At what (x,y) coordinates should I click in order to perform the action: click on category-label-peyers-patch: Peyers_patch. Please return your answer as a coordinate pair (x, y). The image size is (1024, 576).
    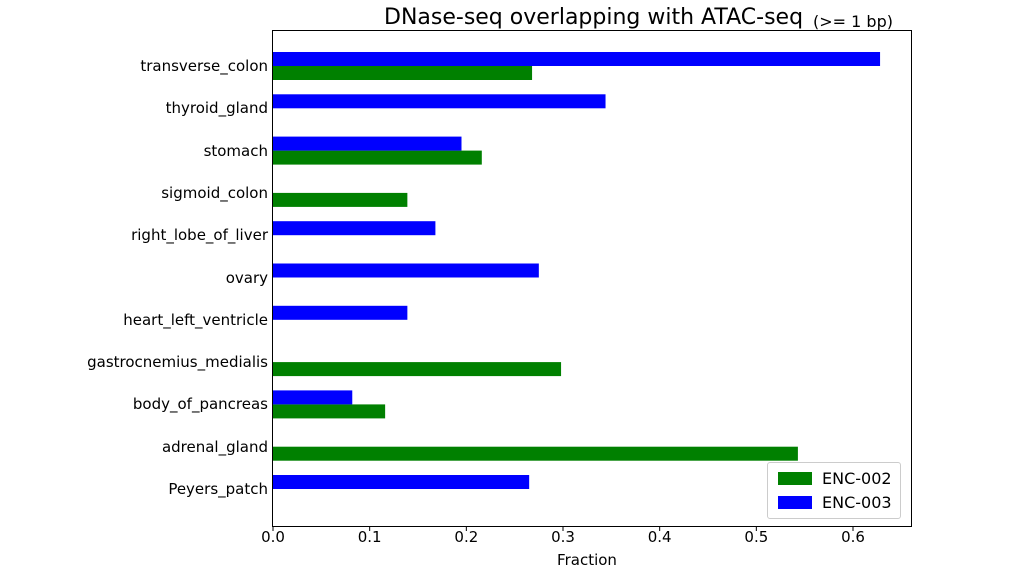
    Looking at the image, I should click on (218, 489).